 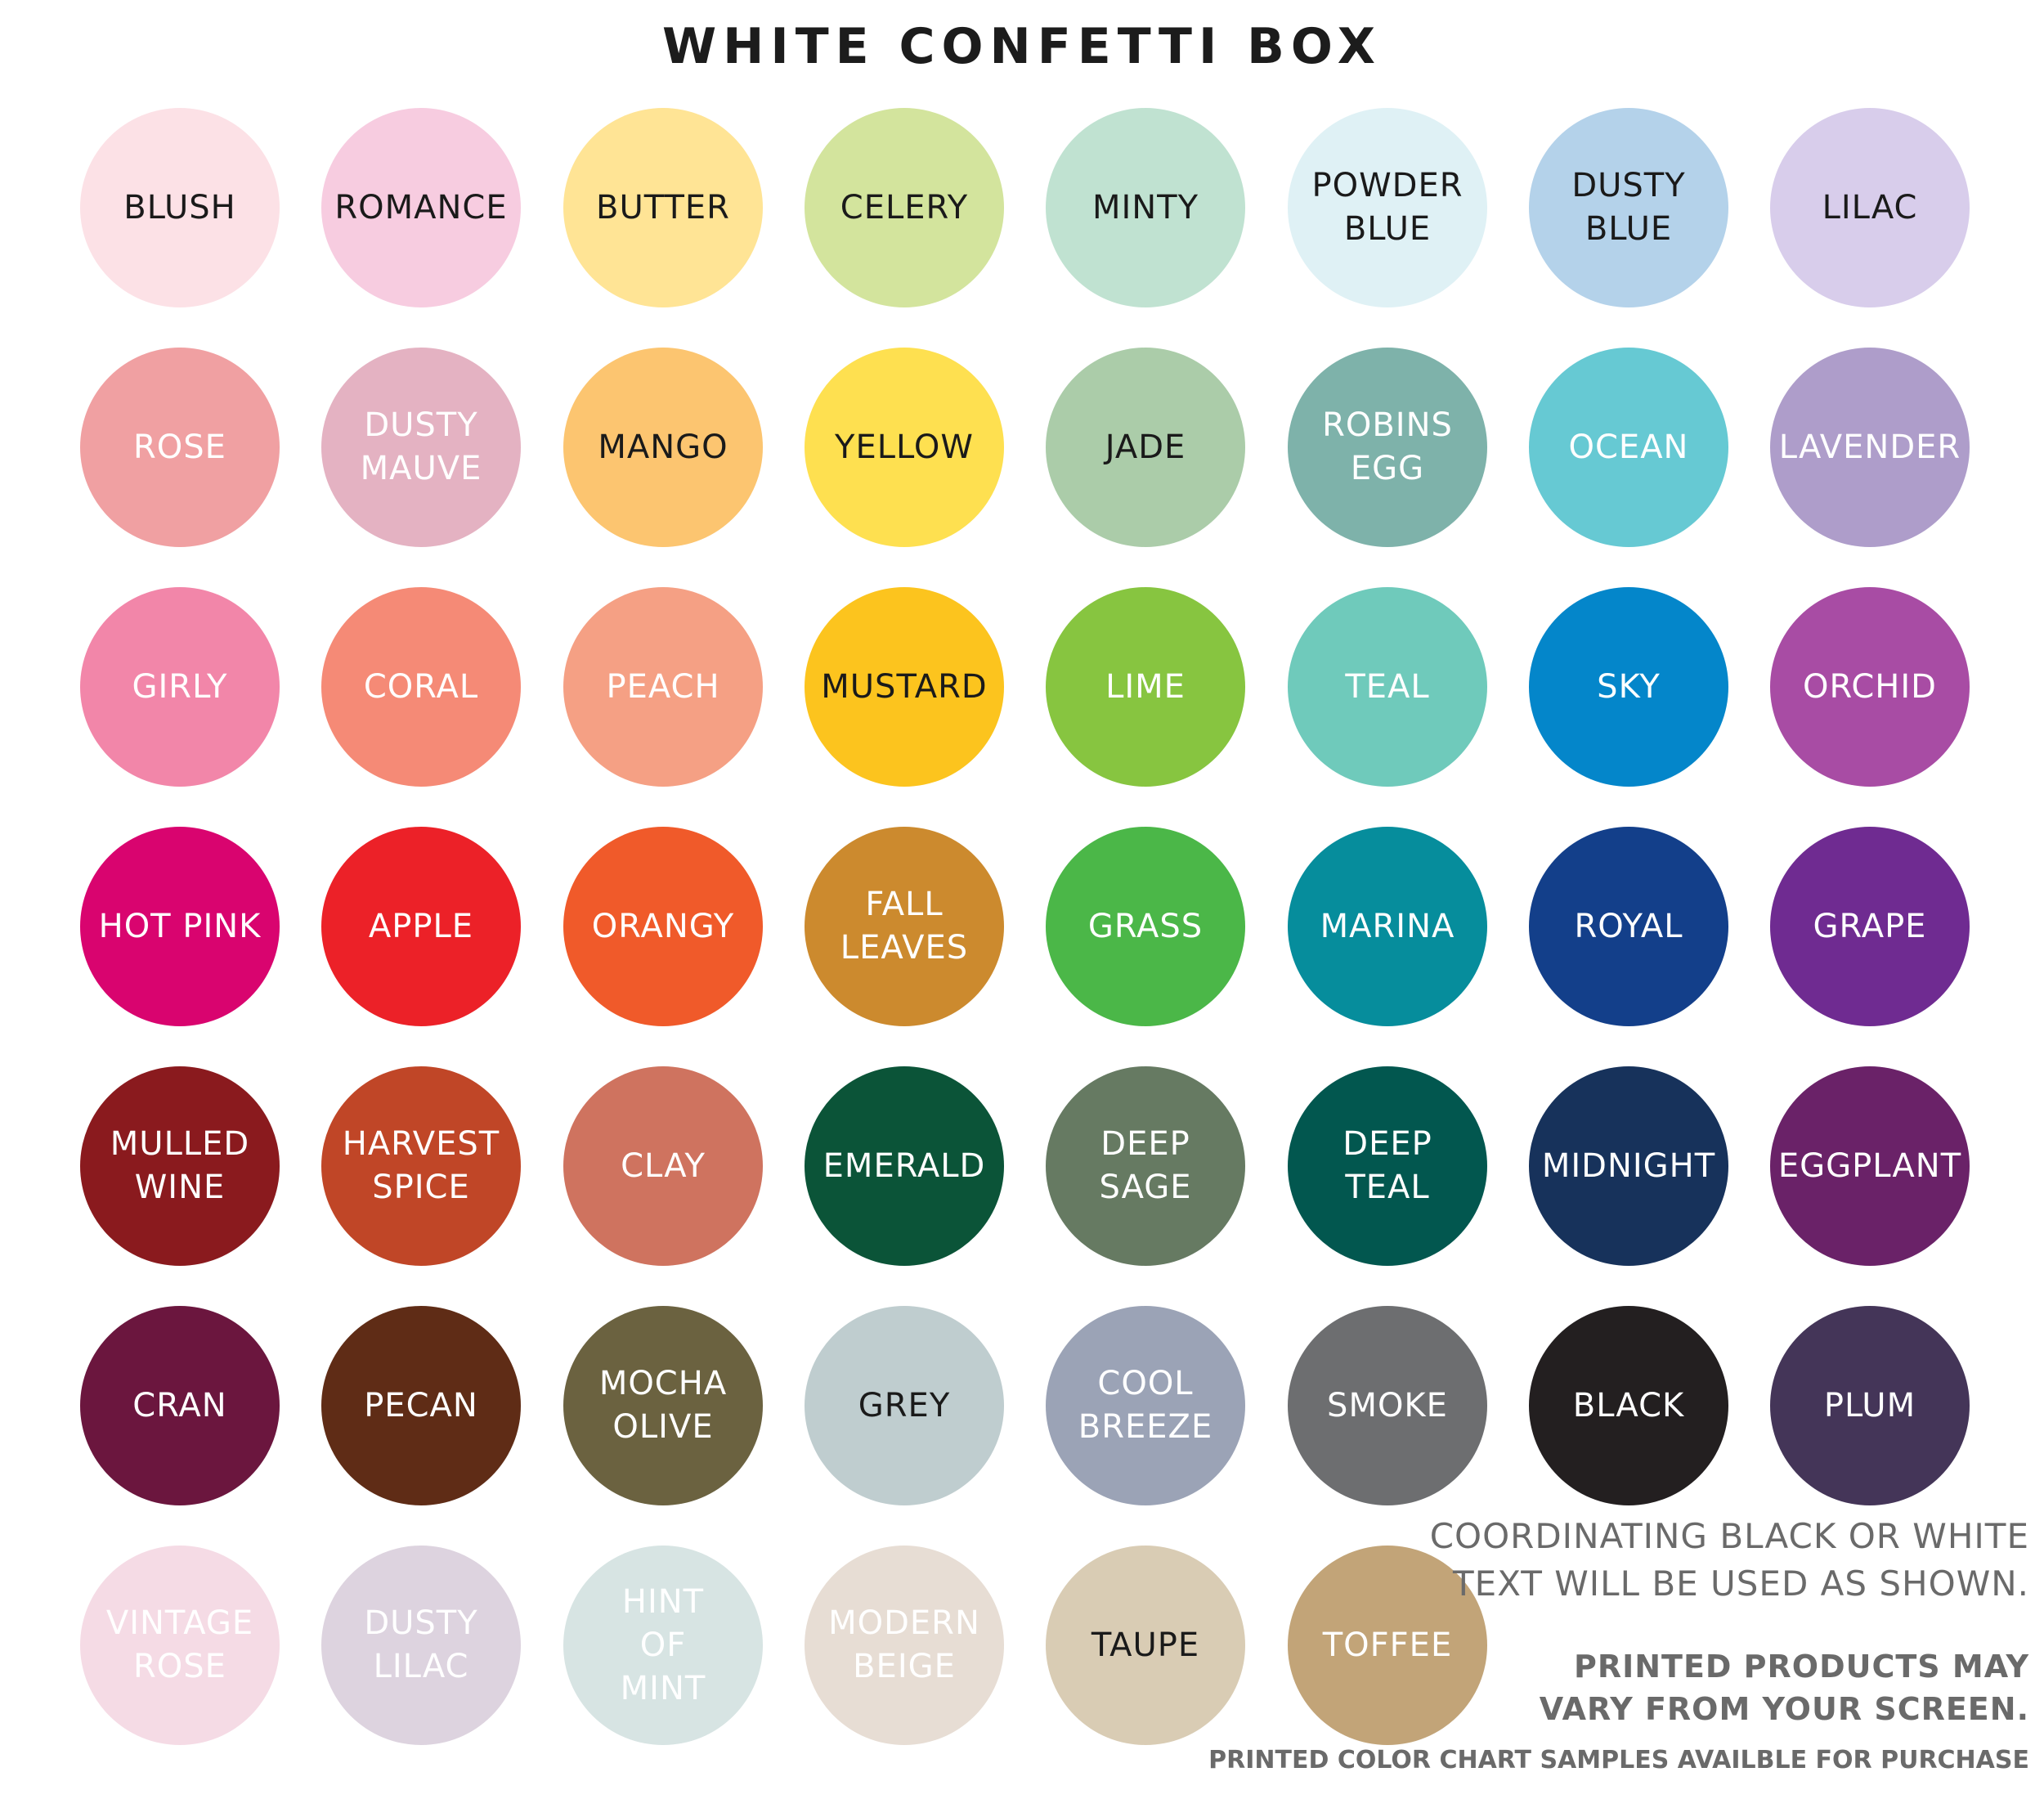 What do you see at coordinates (663, 926) in the screenshot?
I see `color-swatch: ORANGY` at bounding box center [663, 926].